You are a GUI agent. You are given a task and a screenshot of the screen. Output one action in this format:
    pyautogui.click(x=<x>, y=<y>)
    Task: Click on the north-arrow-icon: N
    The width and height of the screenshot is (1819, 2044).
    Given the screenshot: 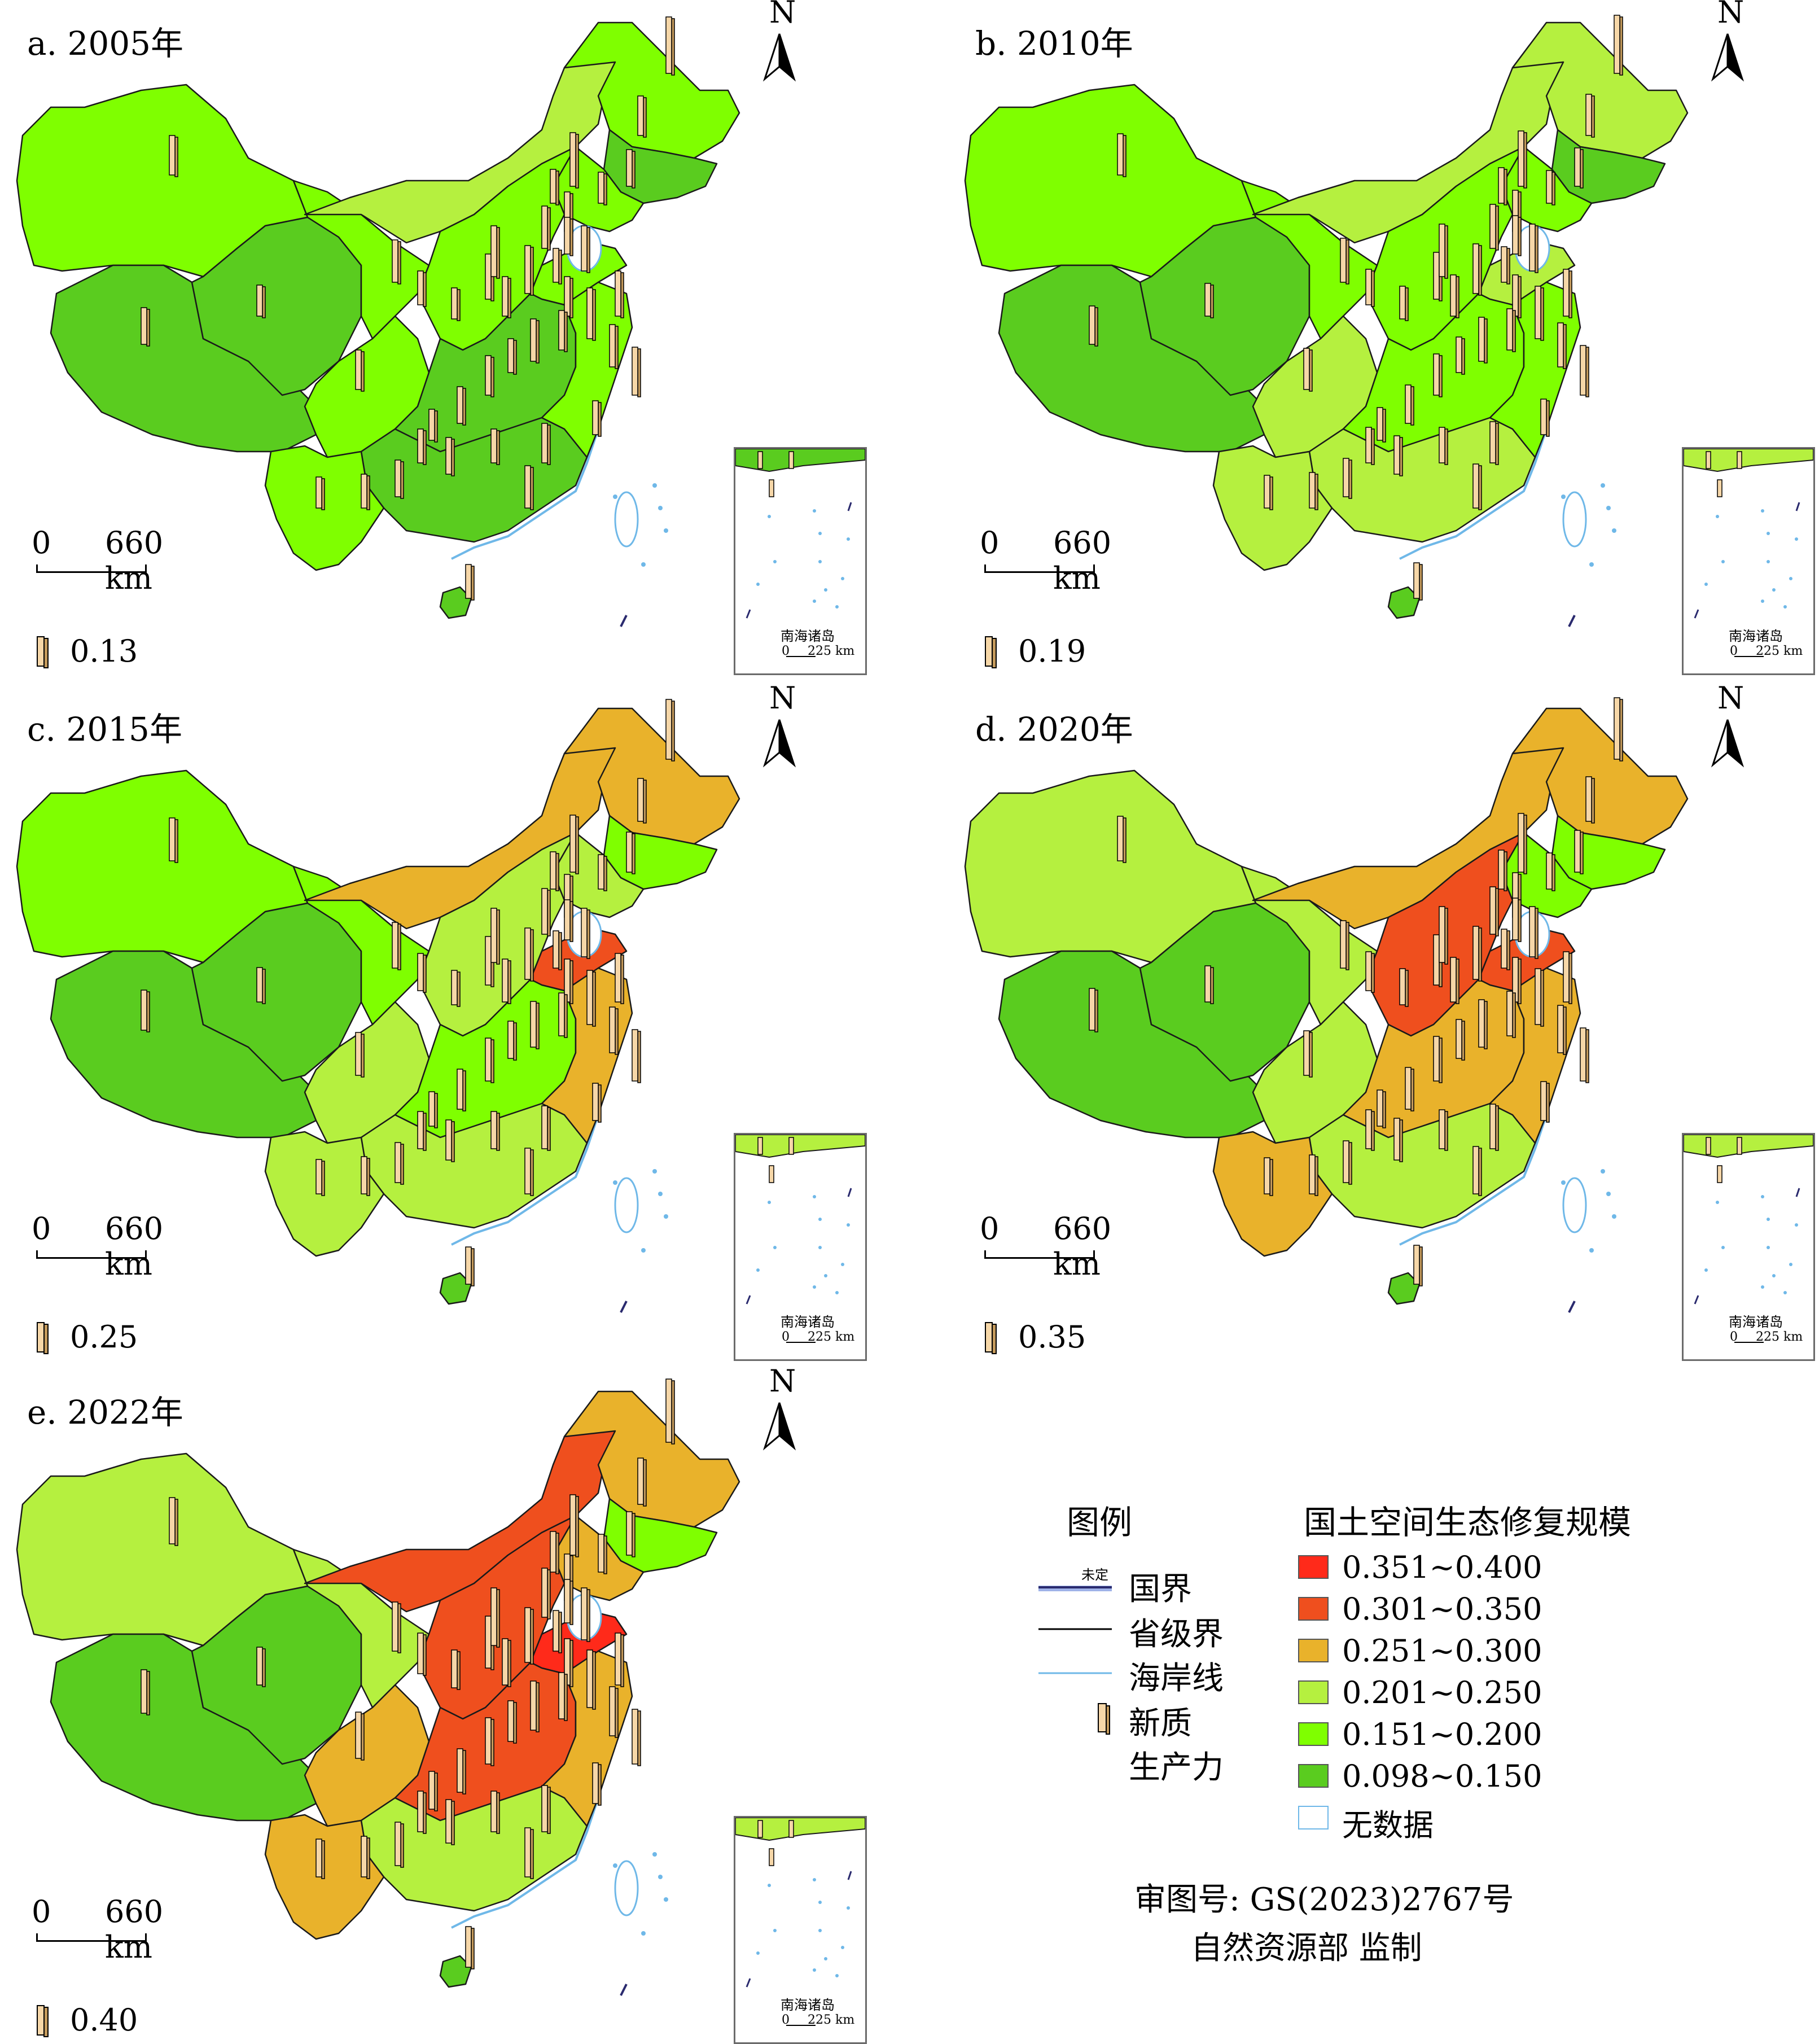 What is the action you would take?
    pyautogui.click(x=784, y=1411)
    